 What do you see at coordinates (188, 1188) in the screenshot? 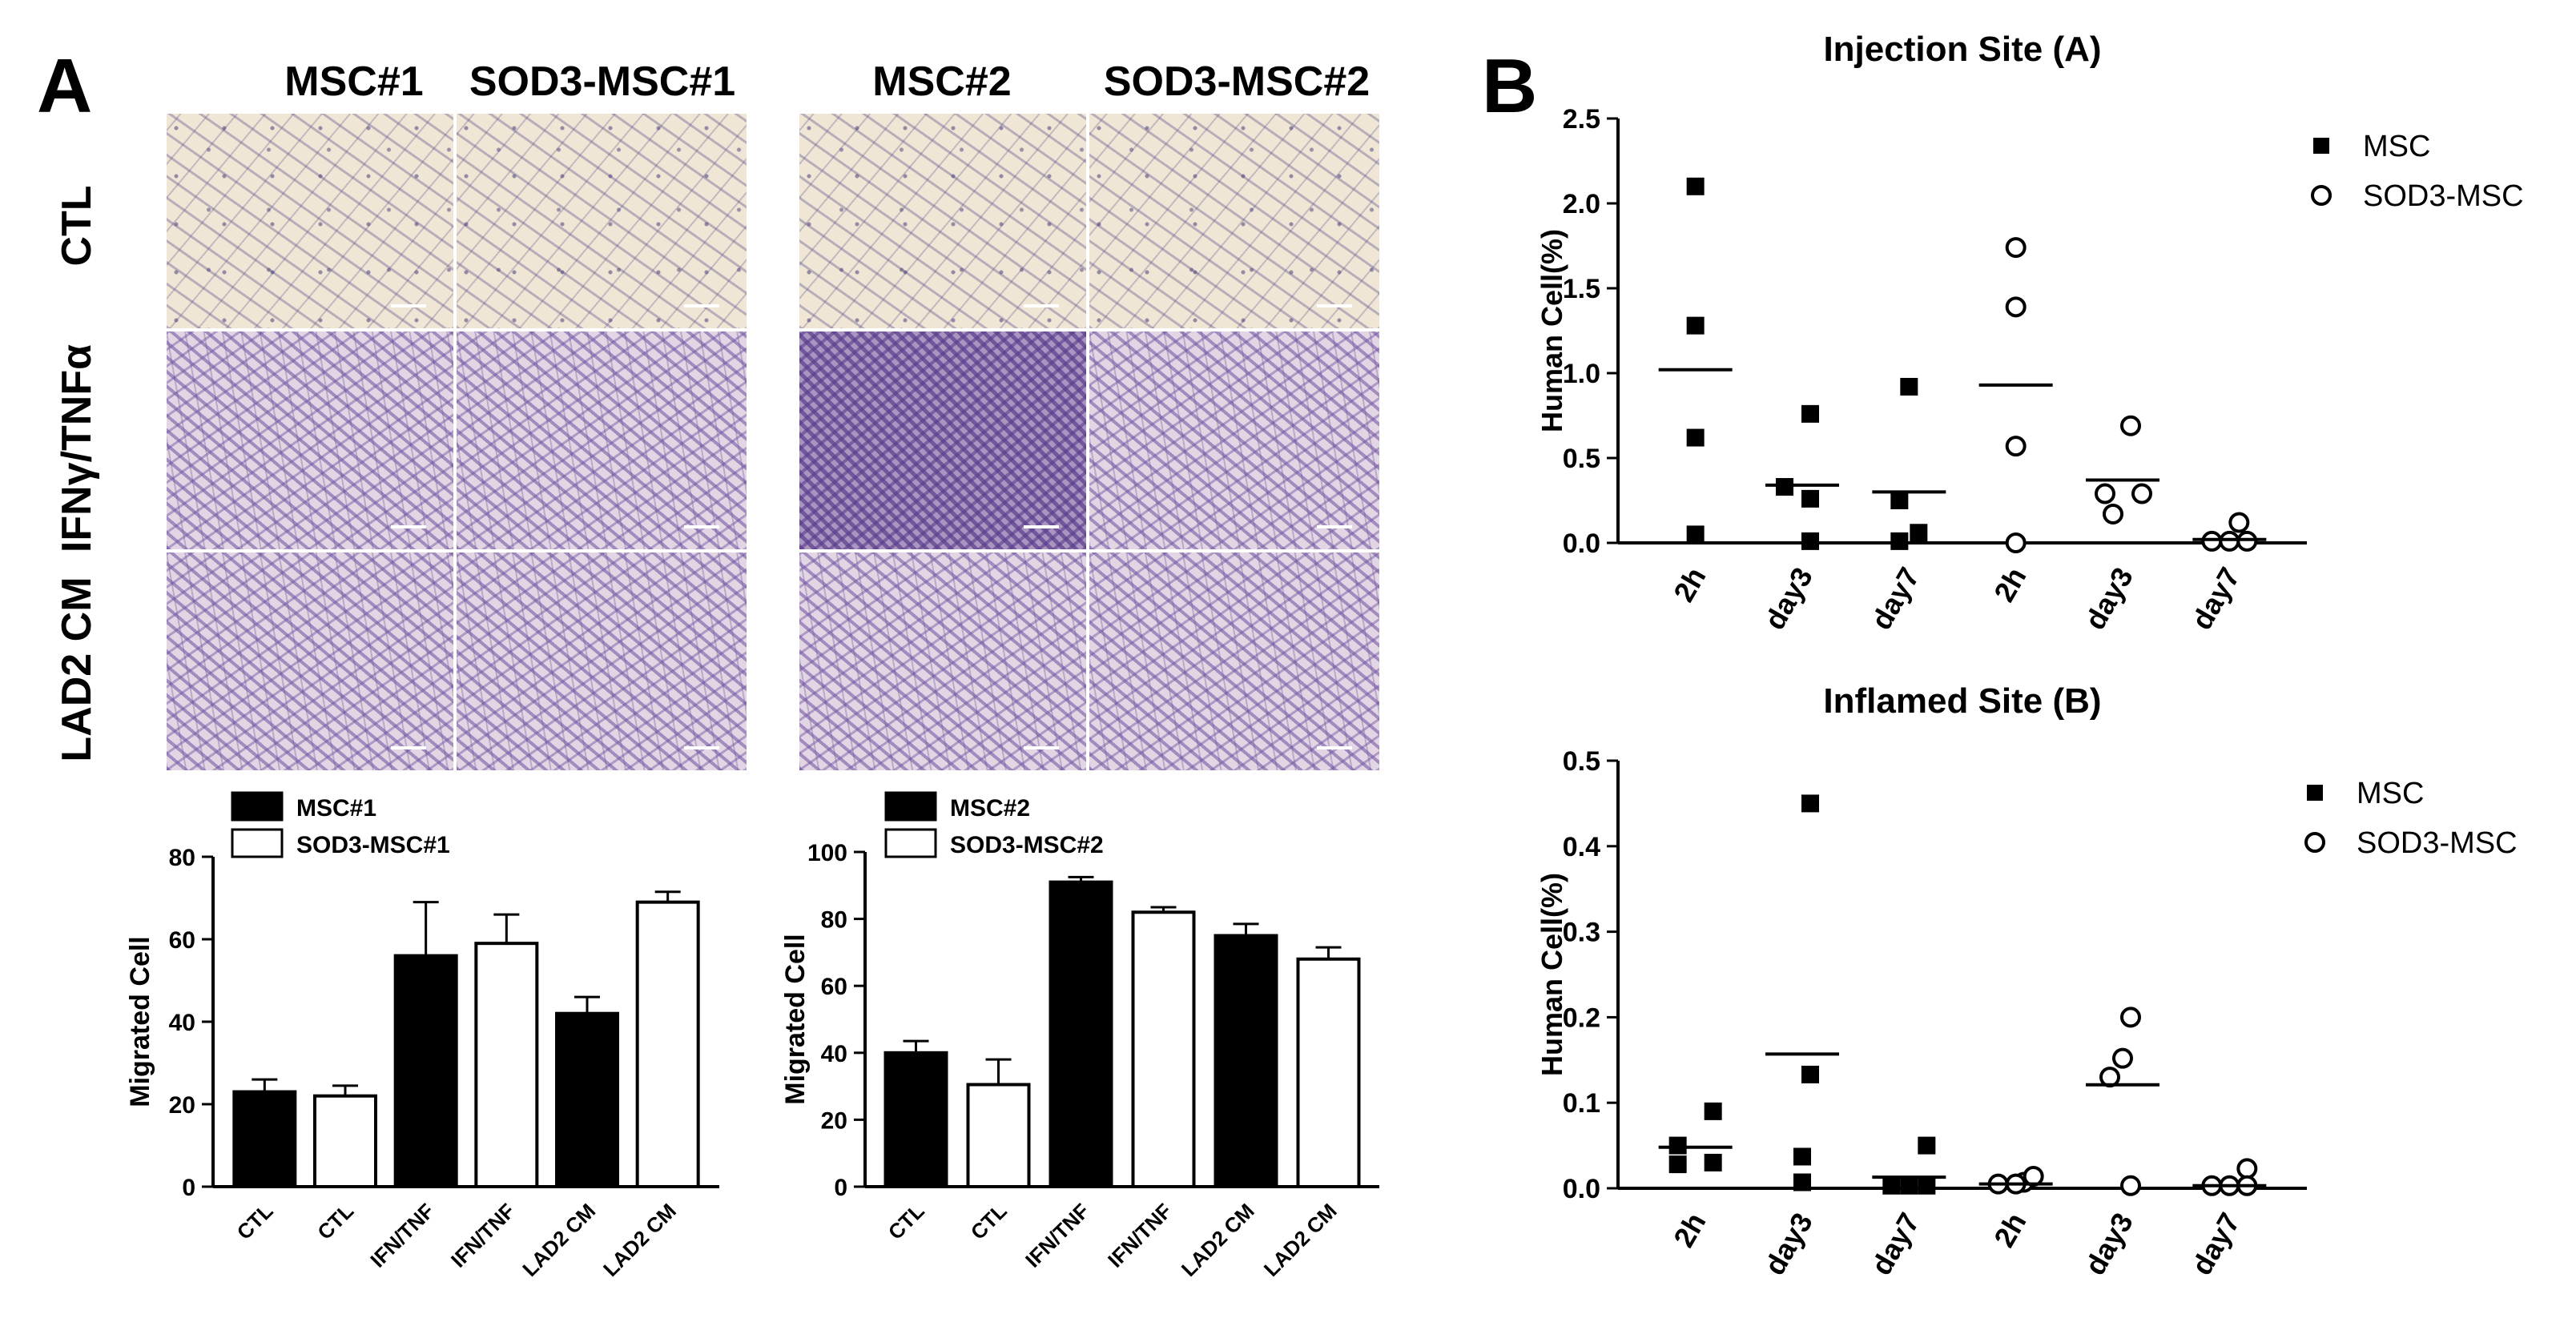
I see `y-tick-label: 0` at bounding box center [188, 1188].